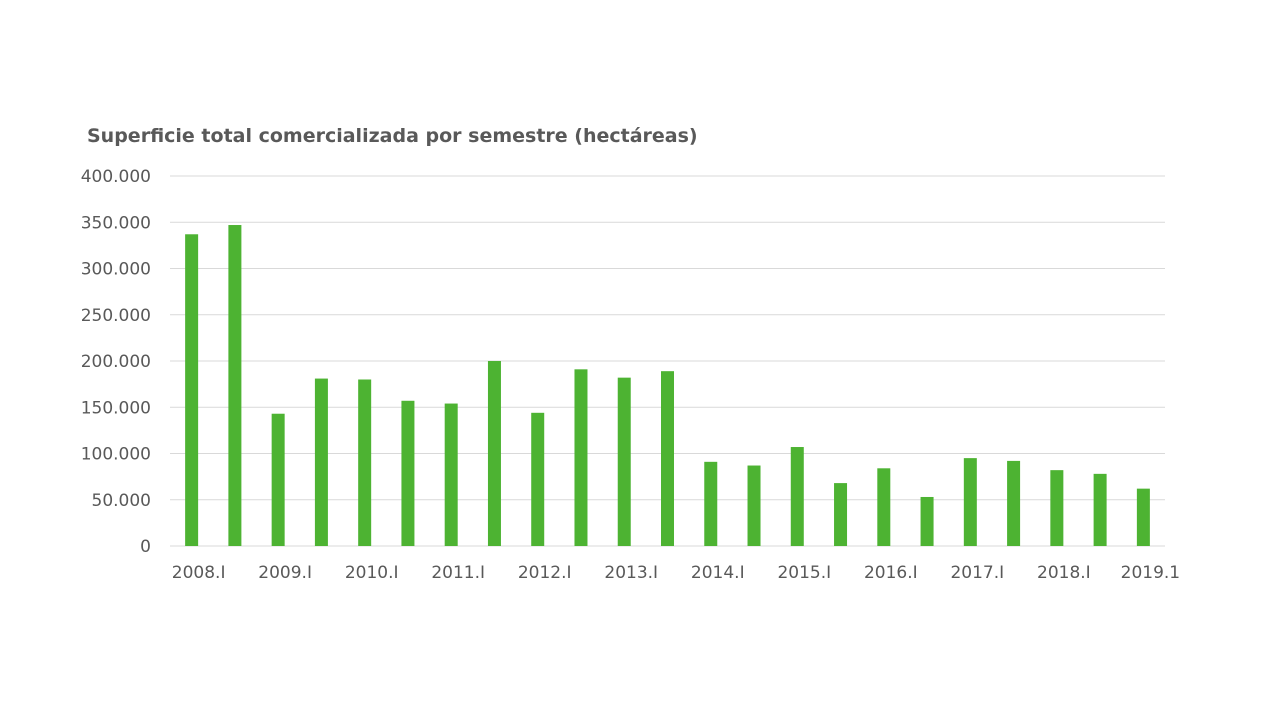 Image resolution: width=1280 pixels, height=720 pixels. I want to click on x-tick-label: 2009.I, so click(285, 573).